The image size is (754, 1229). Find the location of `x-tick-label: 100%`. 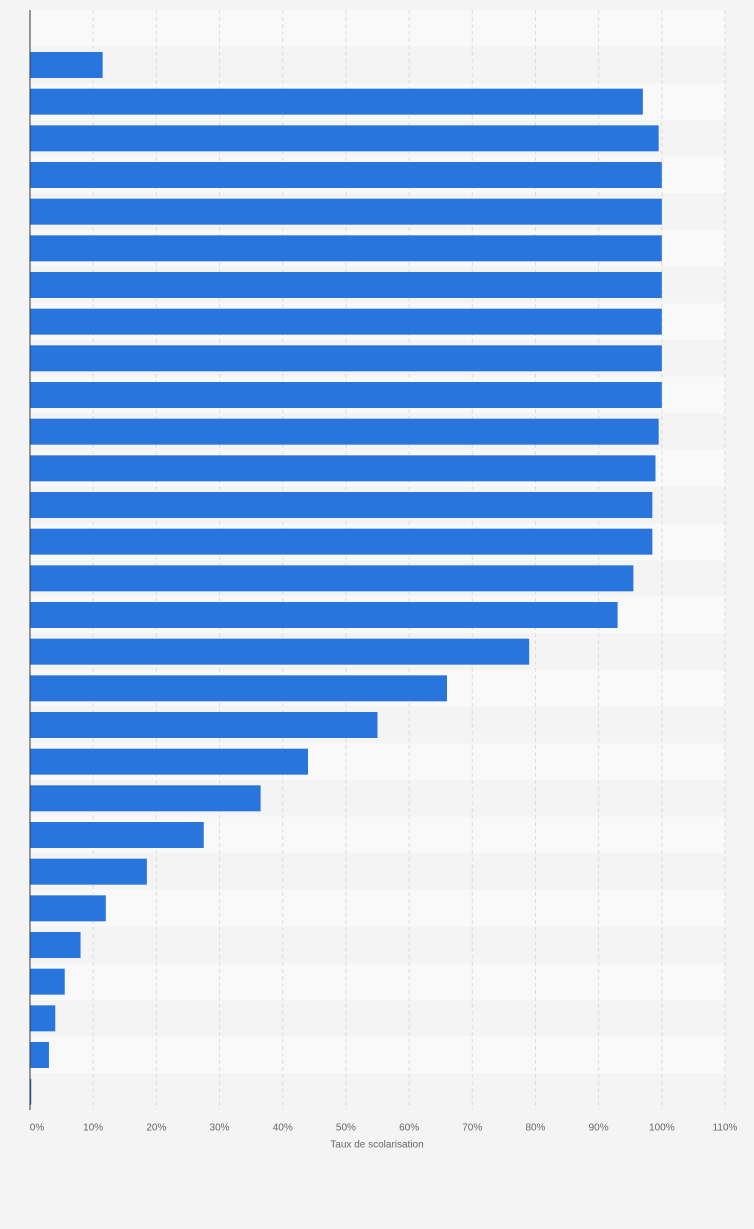

x-tick-label: 100% is located at coordinates (662, 1128).